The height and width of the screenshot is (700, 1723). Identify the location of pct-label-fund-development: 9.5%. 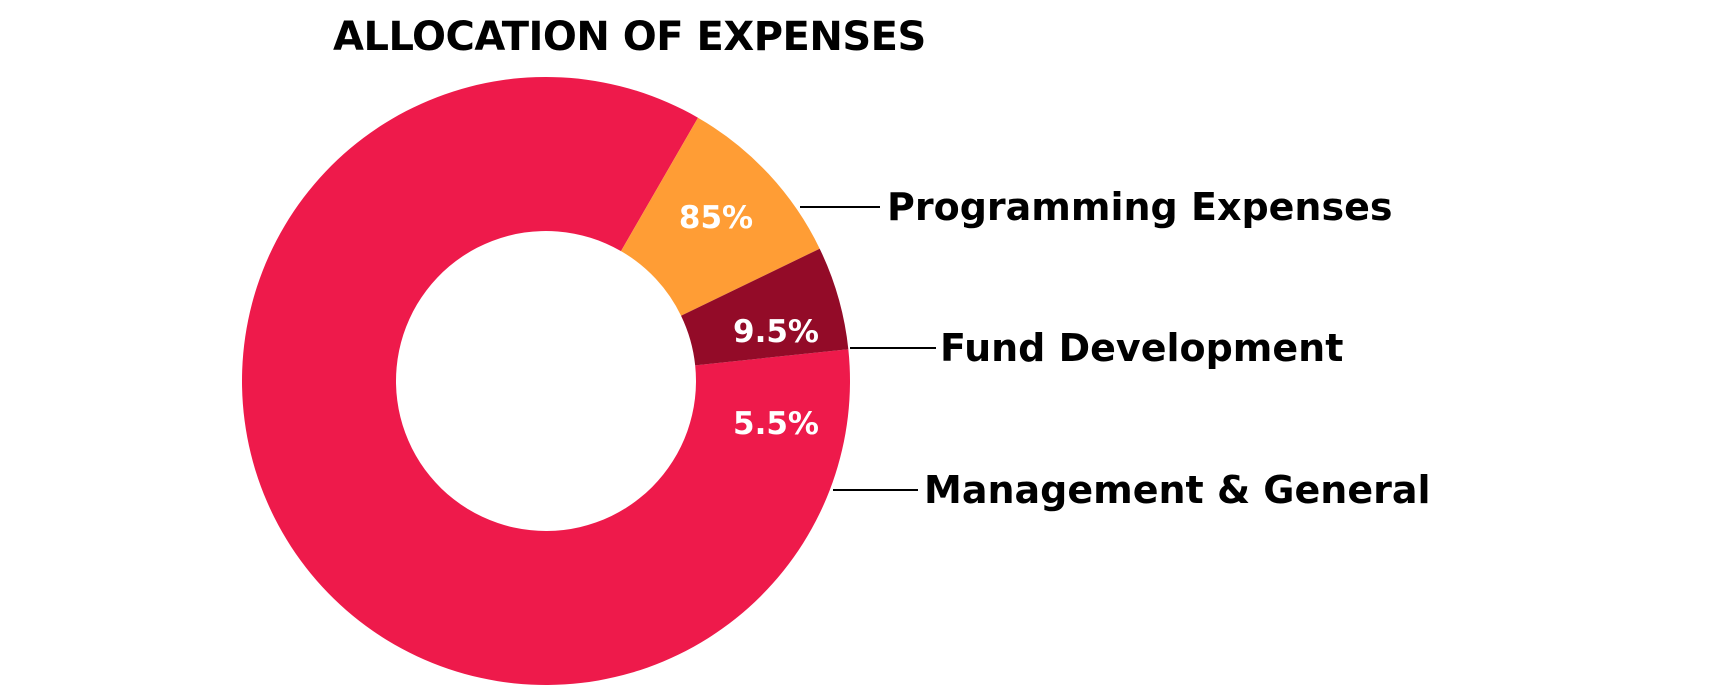
(776, 332).